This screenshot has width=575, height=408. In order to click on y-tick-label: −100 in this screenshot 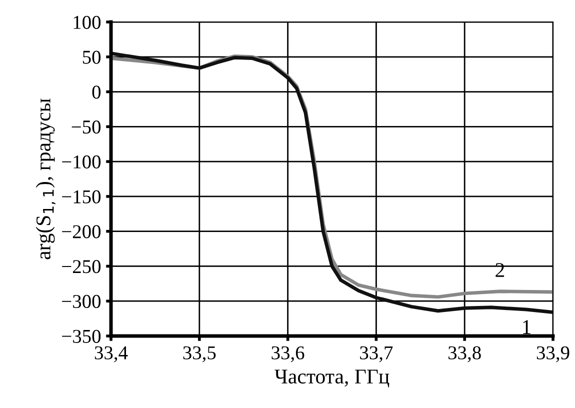, I will do `click(81, 161)`.